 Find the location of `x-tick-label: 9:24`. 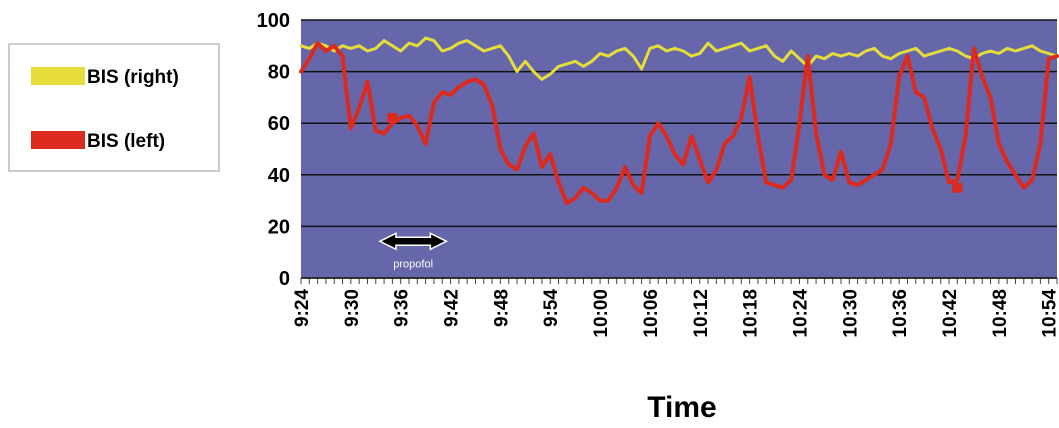

x-tick-label: 9:24 is located at coordinates (302, 308).